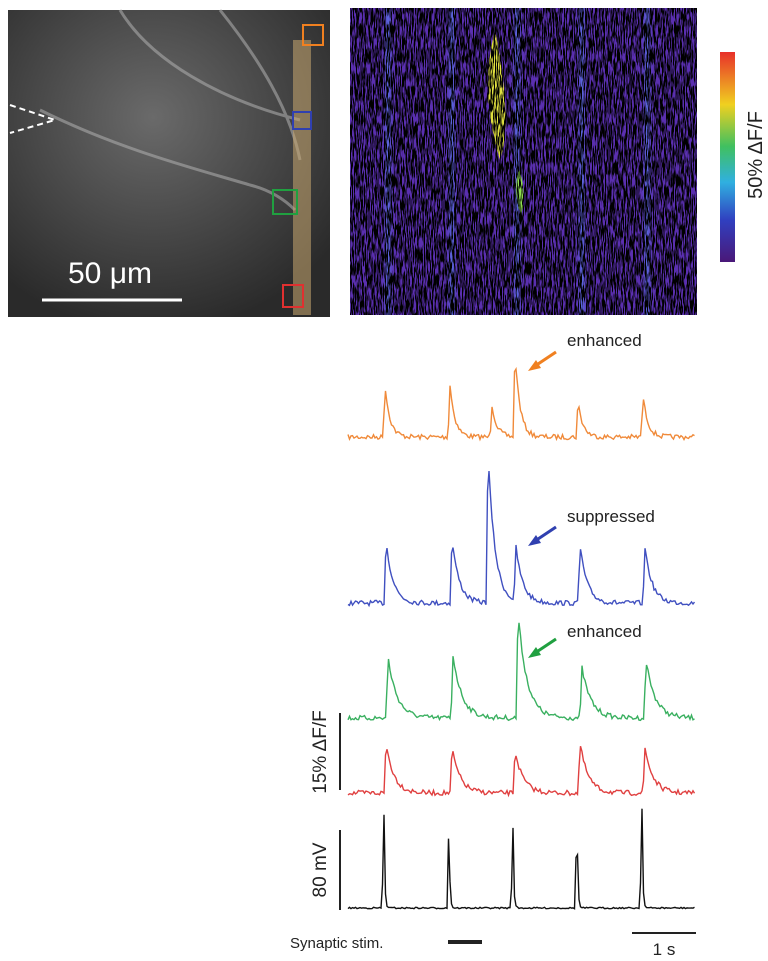  Describe the element at coordinates (293, 296) in the screenshot. I see `roi-red` at that location.